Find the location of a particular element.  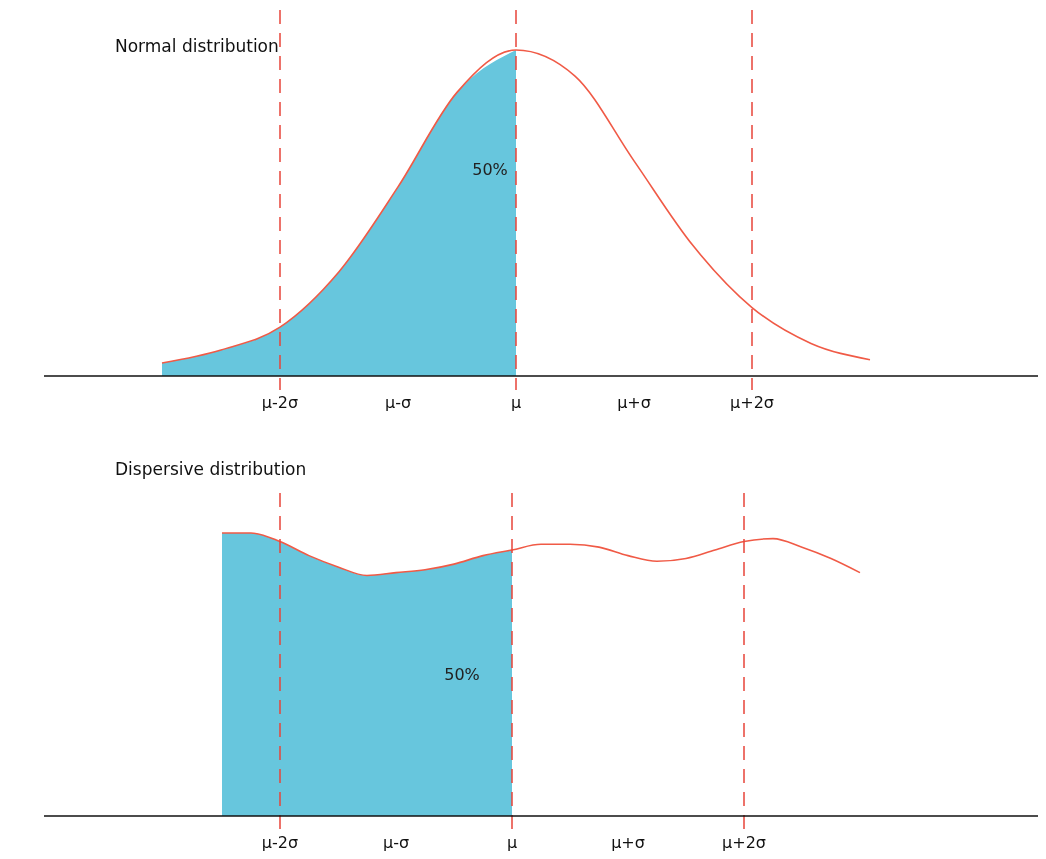

chart-title: Normal distribution is located at coordinates (197, 46).